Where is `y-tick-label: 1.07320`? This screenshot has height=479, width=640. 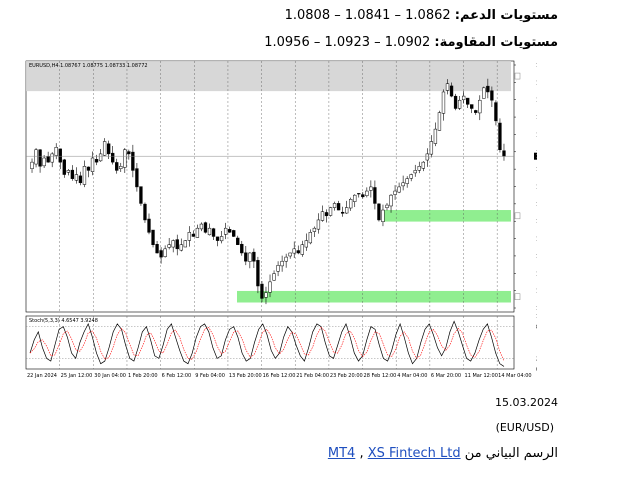 y-tick-label: 1.07320 is located at coordinates (536, 274).